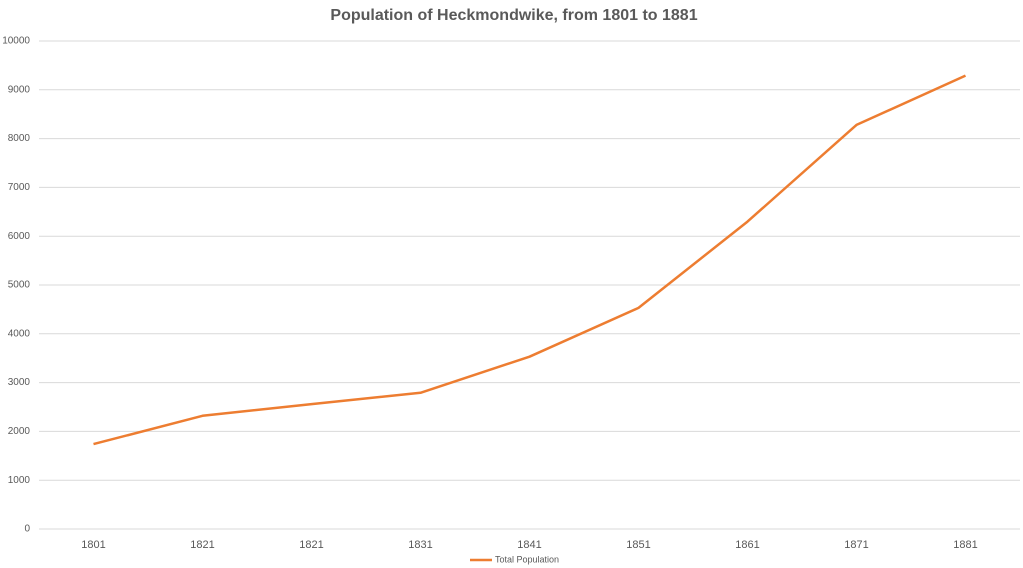 The height and width of the screenshot is (568, 1023). I want to click on y-tick-label: 9000, so click(19, 89).